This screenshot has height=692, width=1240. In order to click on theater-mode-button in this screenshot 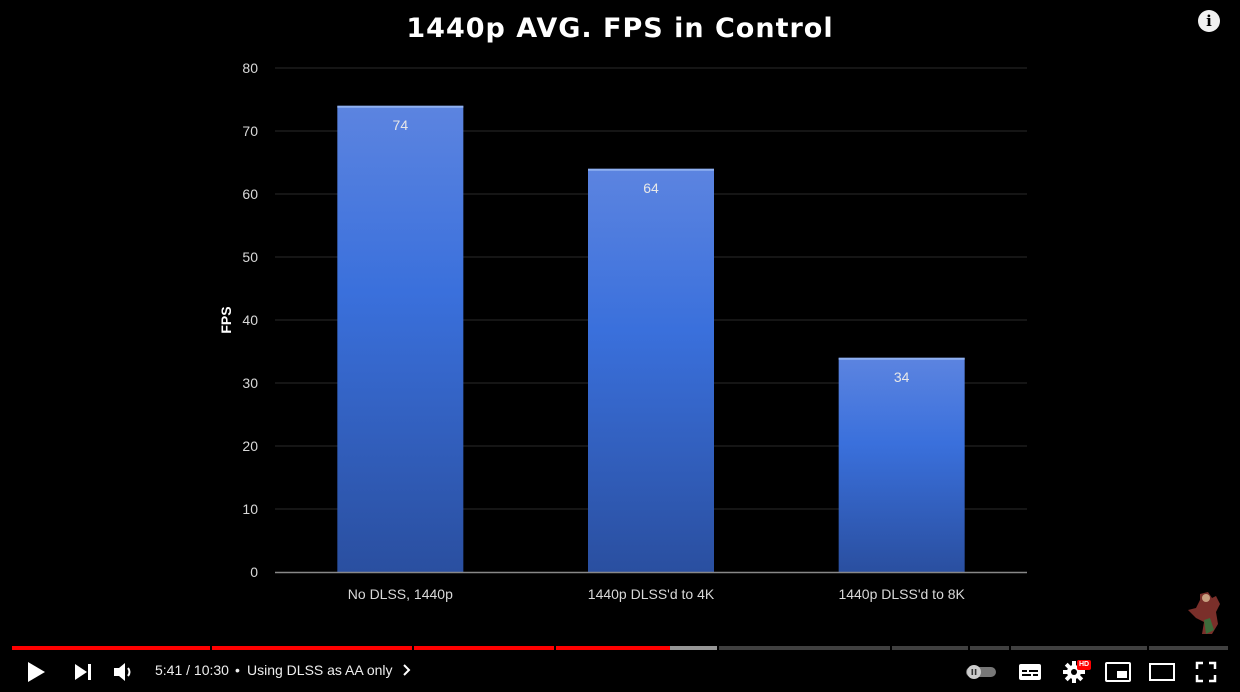, I will do `click(1162, 672)`.